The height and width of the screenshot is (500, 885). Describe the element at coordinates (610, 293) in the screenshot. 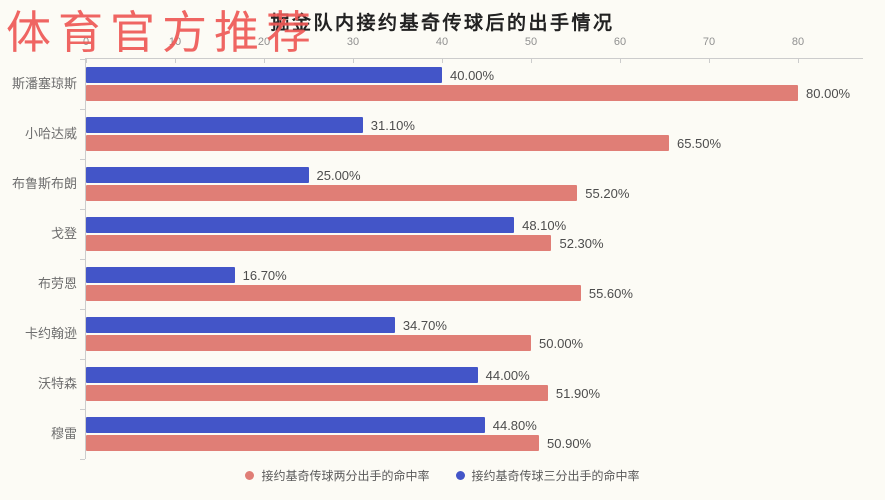

I see `bar-value-label: 55.60%` at that location.